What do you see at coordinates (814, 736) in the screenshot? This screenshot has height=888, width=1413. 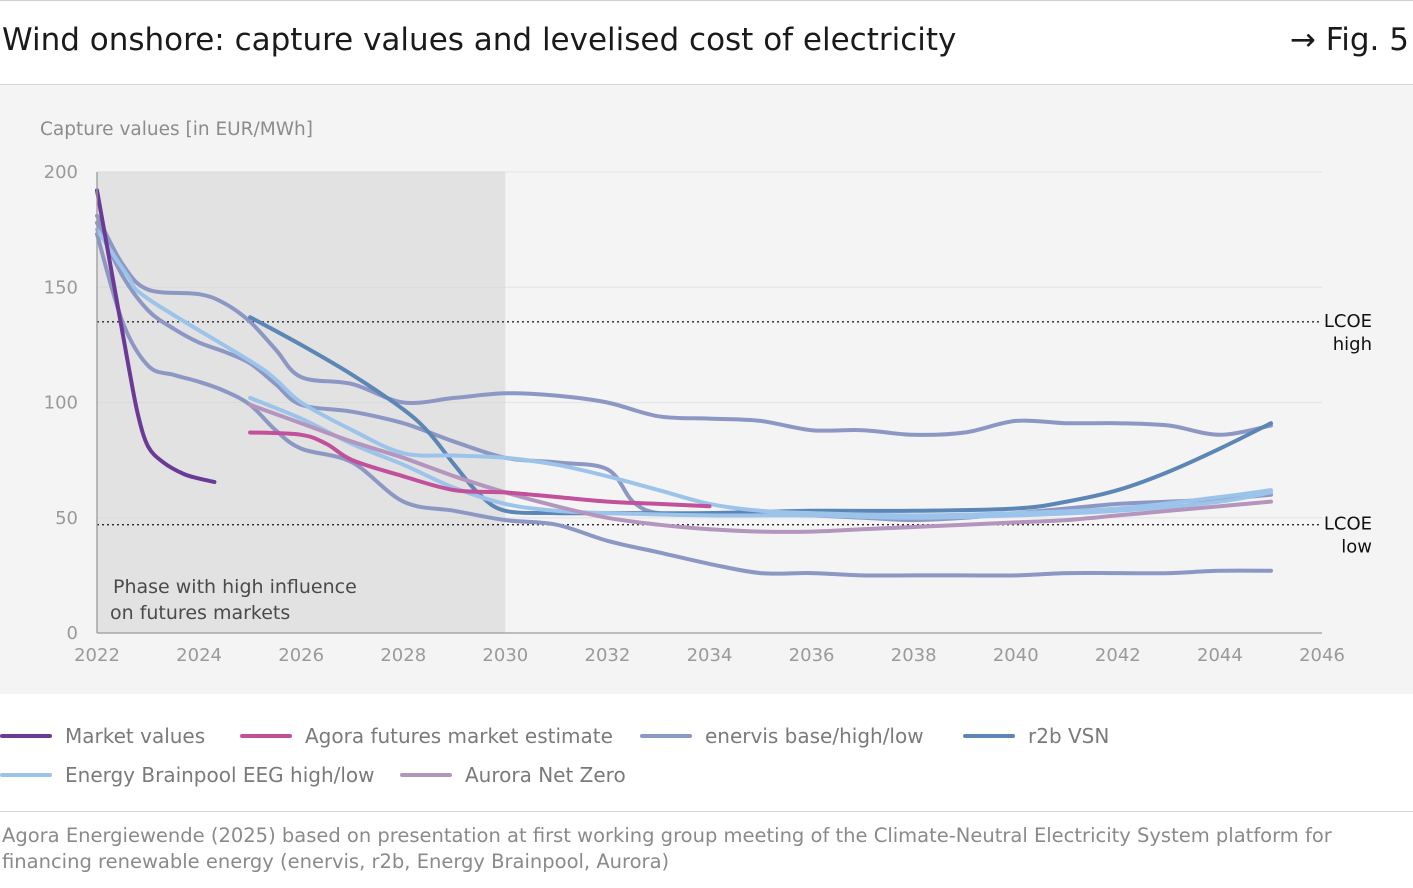 I see `legend-label: enervis base/high/low` at bounding box center [814, 736].